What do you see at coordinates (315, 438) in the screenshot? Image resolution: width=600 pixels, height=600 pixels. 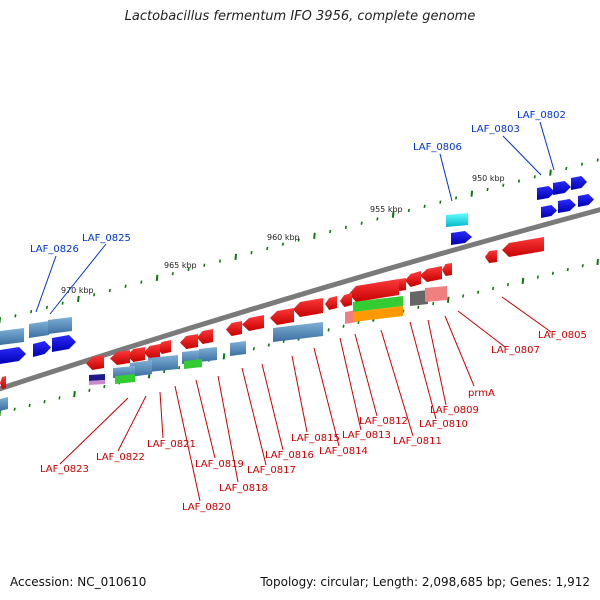 I see `gene-label-laf-0815: LAF_0815` at bounding box center [315, 438].